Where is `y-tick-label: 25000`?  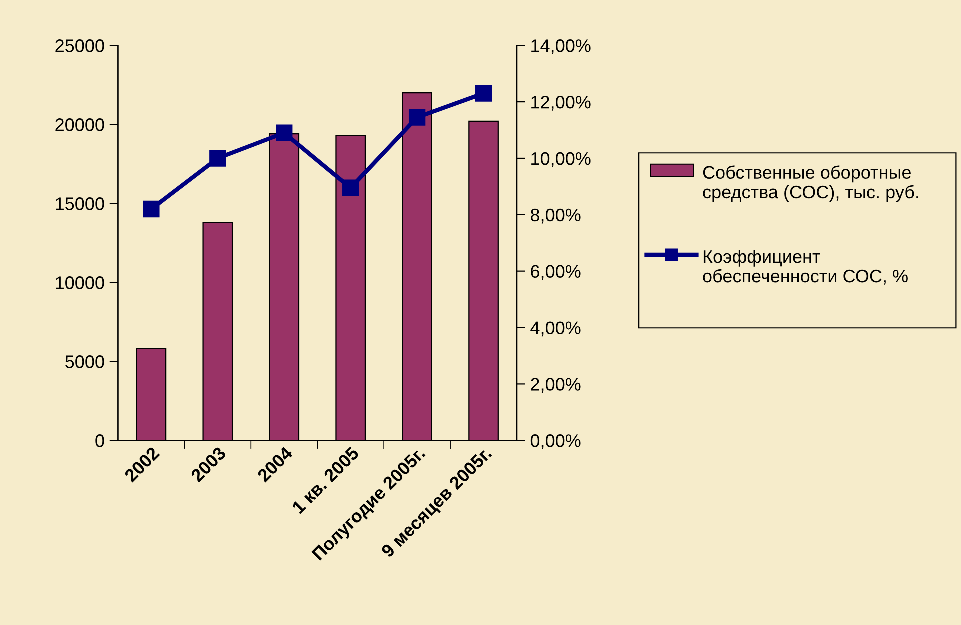
y-tick-label: 25000 is located at coordinates (80, 46).